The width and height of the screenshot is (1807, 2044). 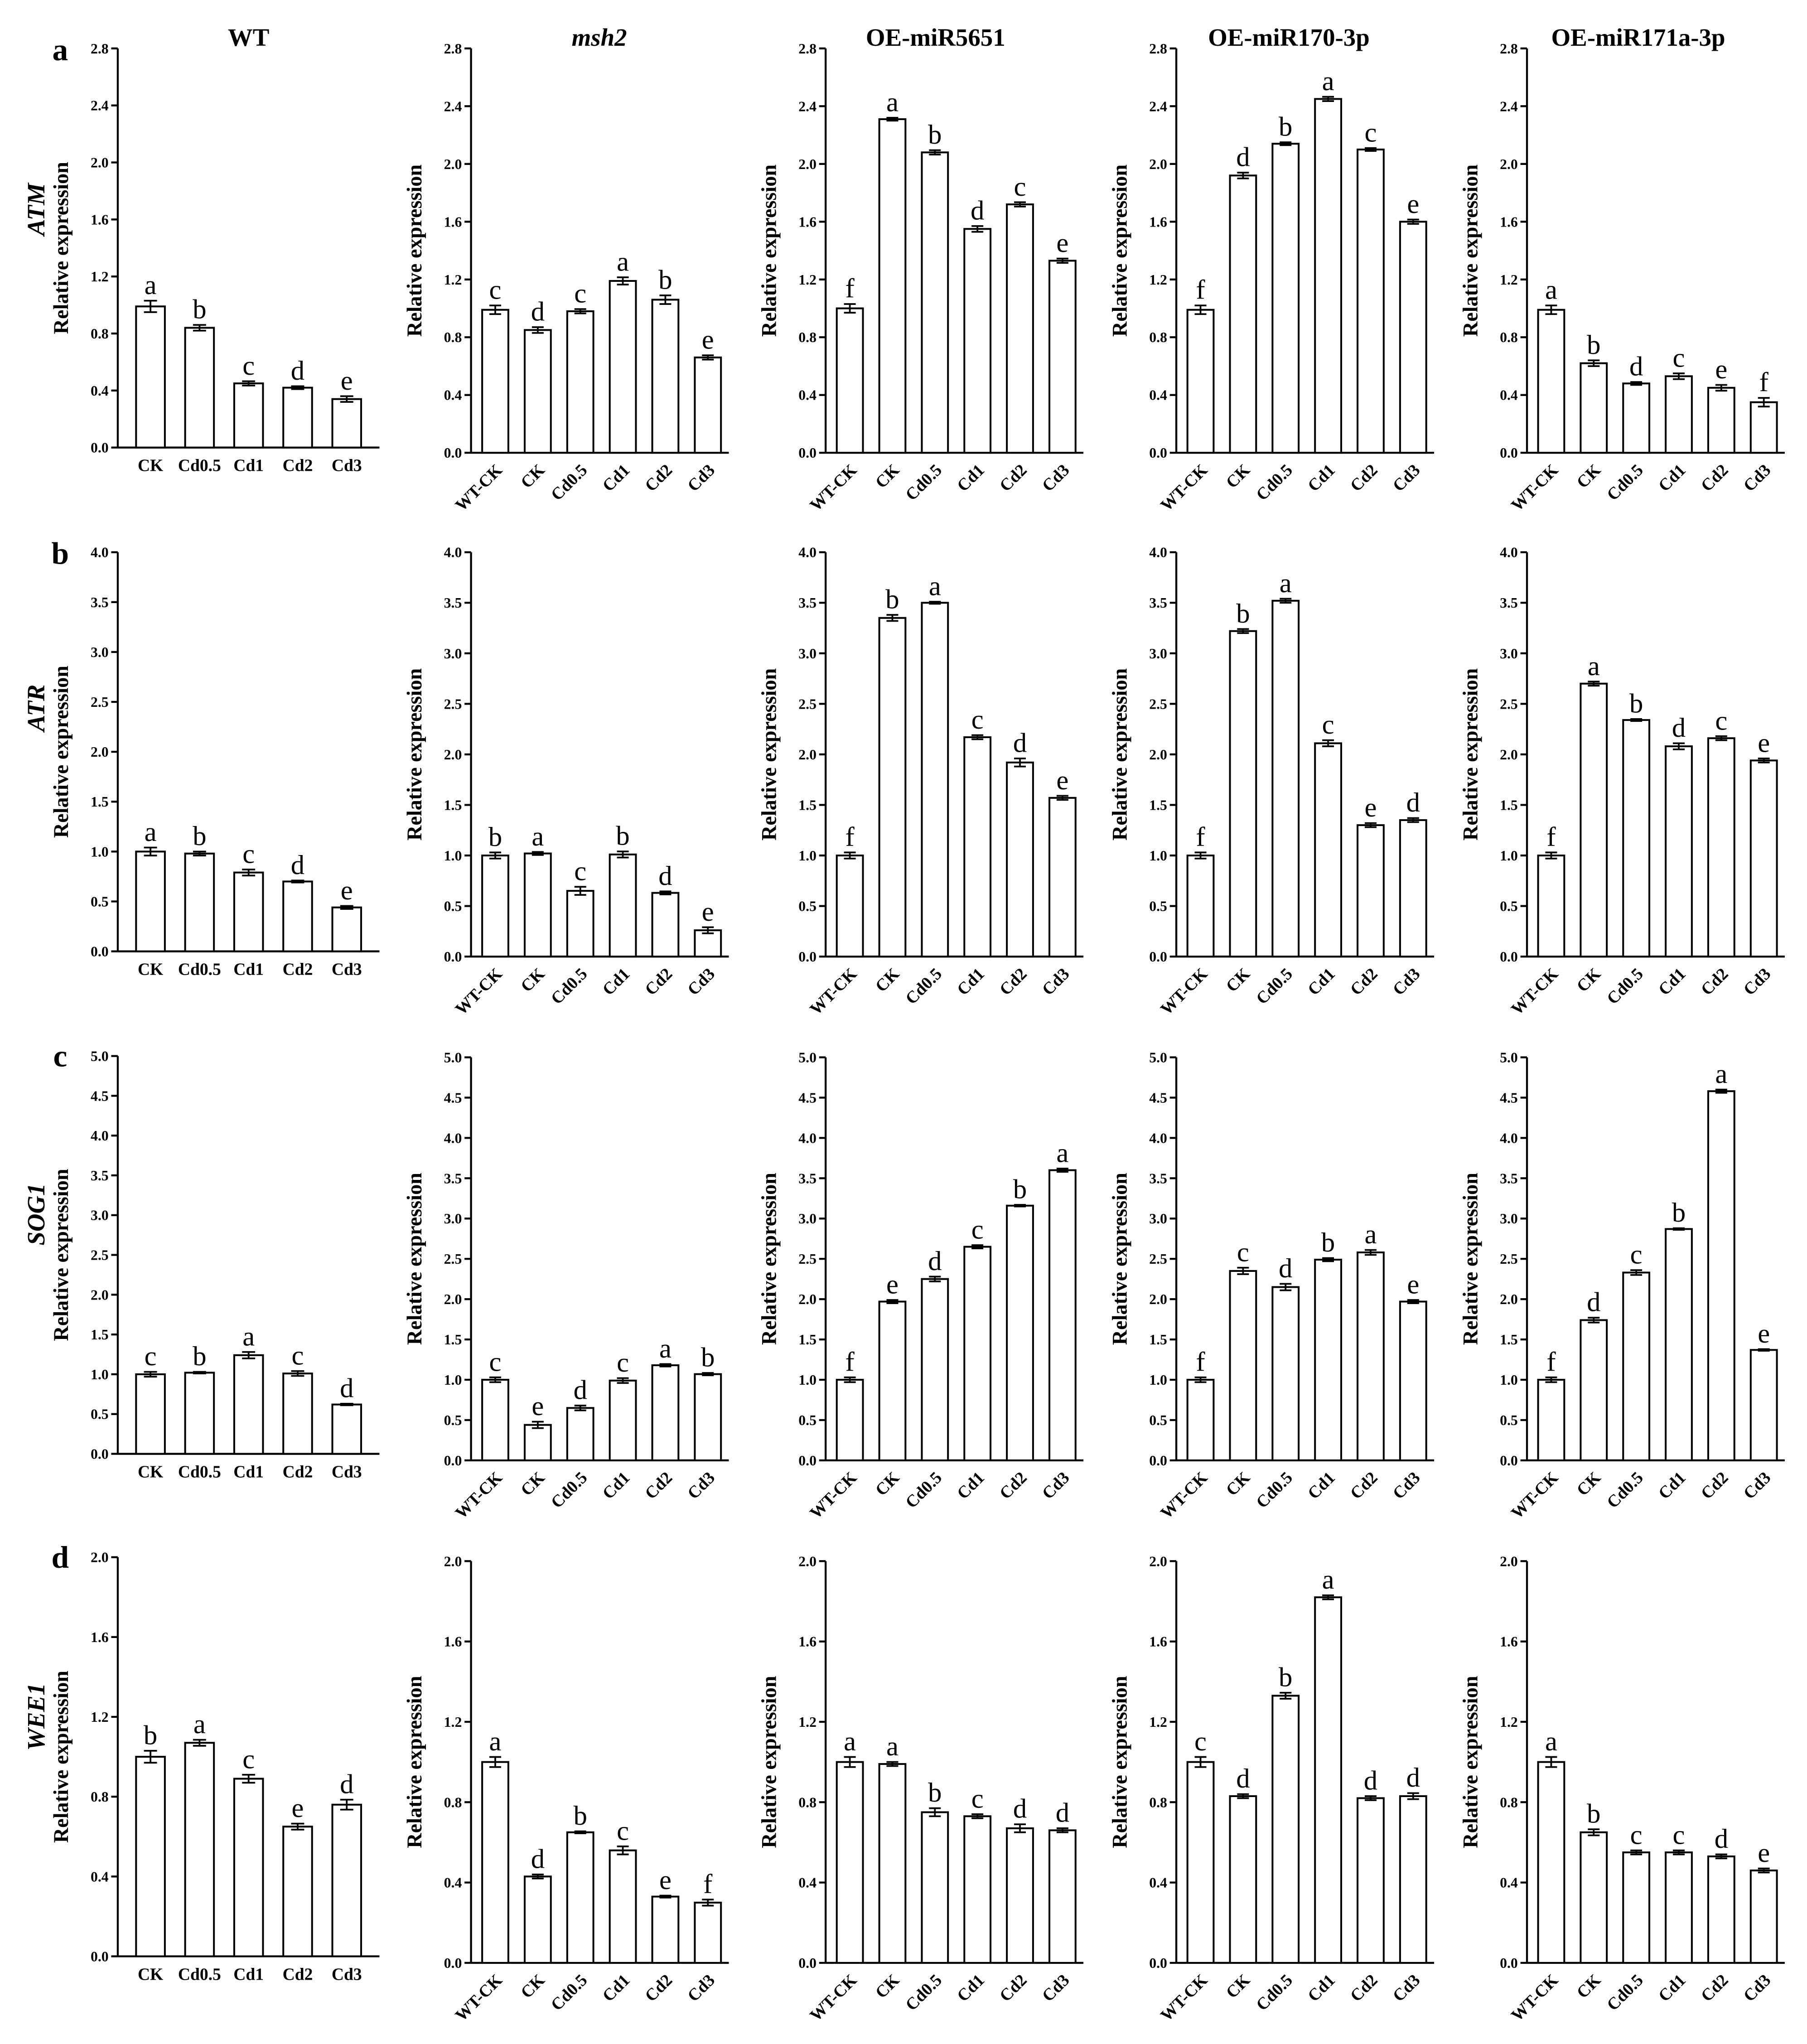 What do you see at coordinates (1158, 222) in the screenshot?
I see `y-tick-label: 1.6` at bounding box center [1158, 222].